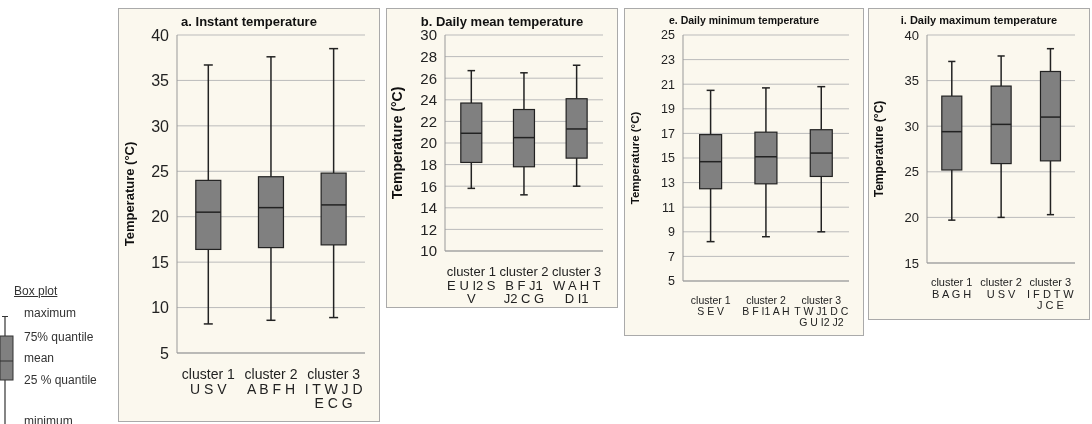  Describe the element at coordinates (428, 186) in the screenshot. I see `y-tick-label: 16` at that location.